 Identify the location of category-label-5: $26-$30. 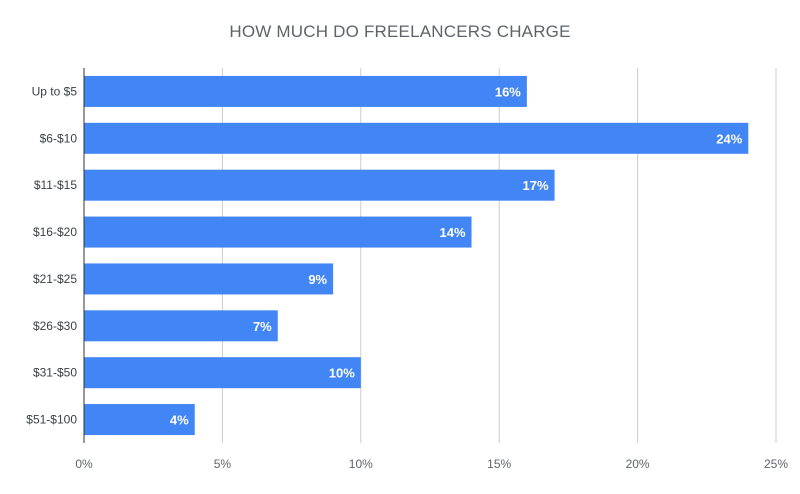
(55, 326).